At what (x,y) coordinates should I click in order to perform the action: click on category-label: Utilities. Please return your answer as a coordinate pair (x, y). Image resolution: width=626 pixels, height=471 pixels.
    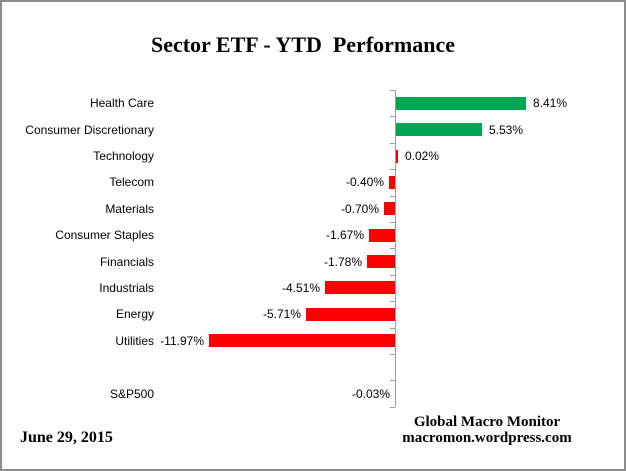
    Looking at the image, I should click on (134, 341).